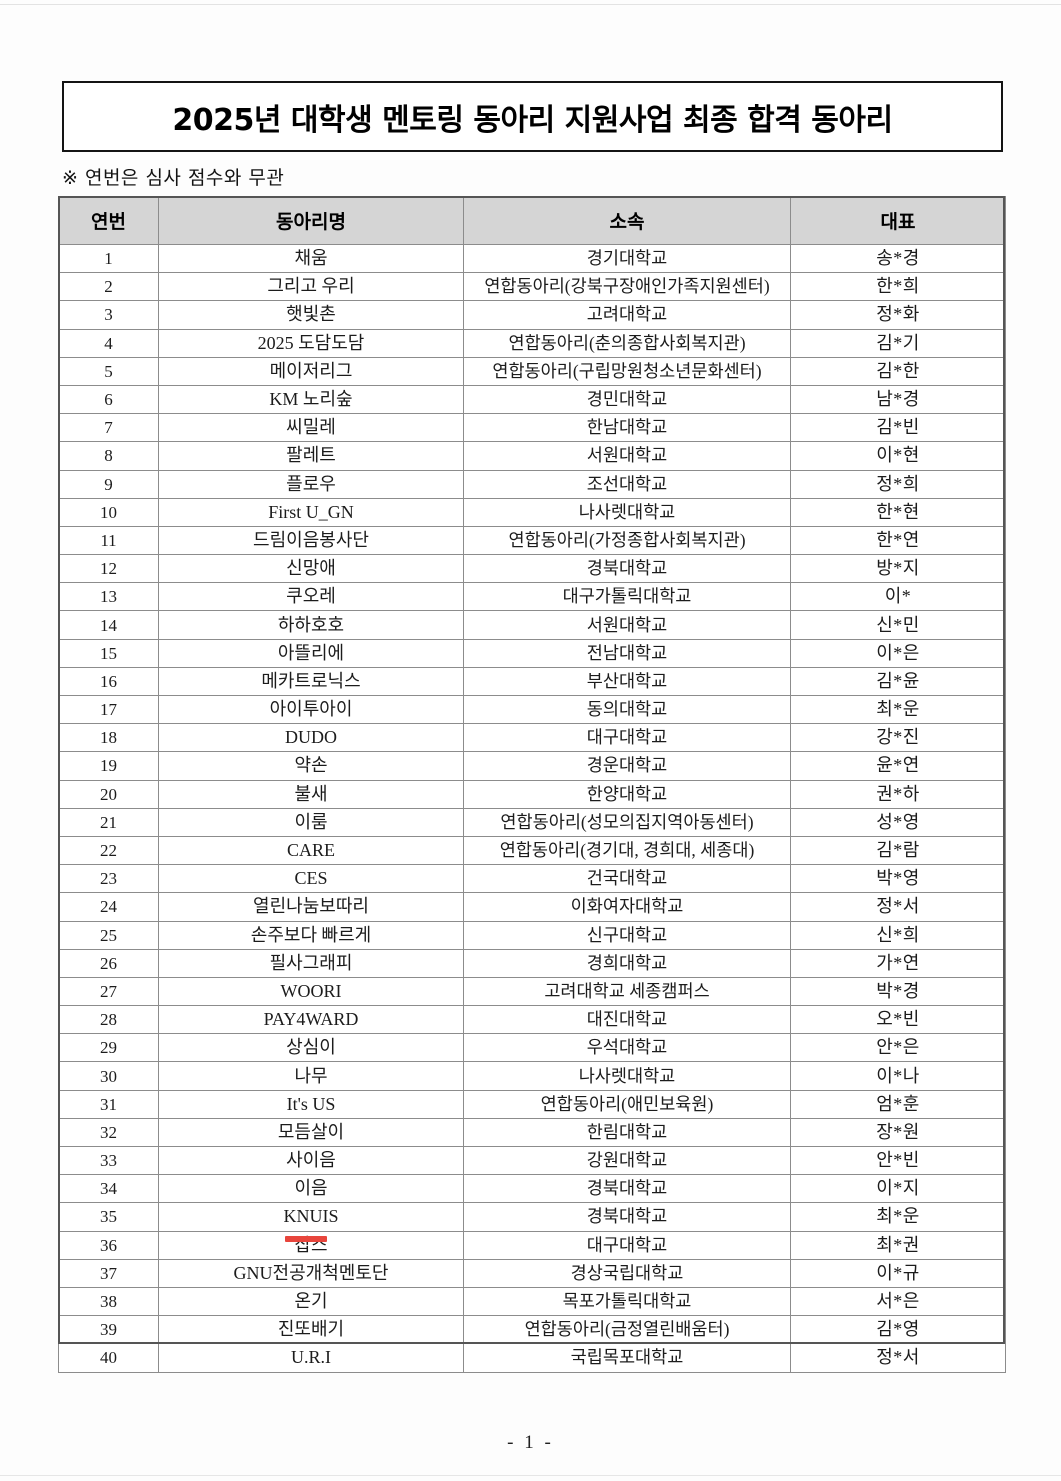 Image resolution: width=1061 pixels, height=1481 pixels. What do you see at coordinates (532, 681) in the screenshot?
I see `table-row: 16 메카트로닉스 부산대학교 김*윤` at bounding box center [532, 681].